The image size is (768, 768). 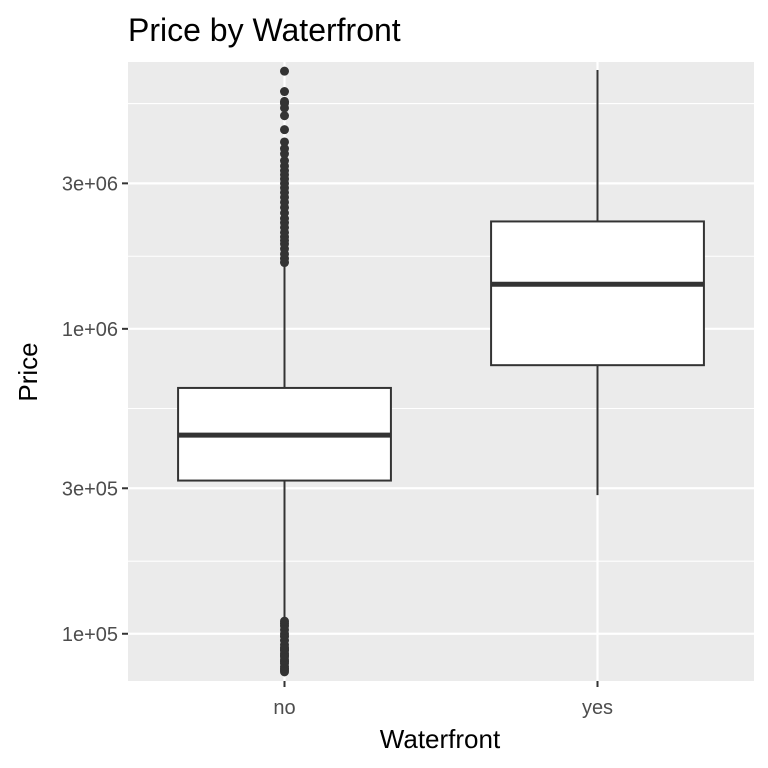 What do you see at coordinates (90, 489) in the screenshot?
I see `y-tick-label: 3e+05` at bounding box center [90, 489].